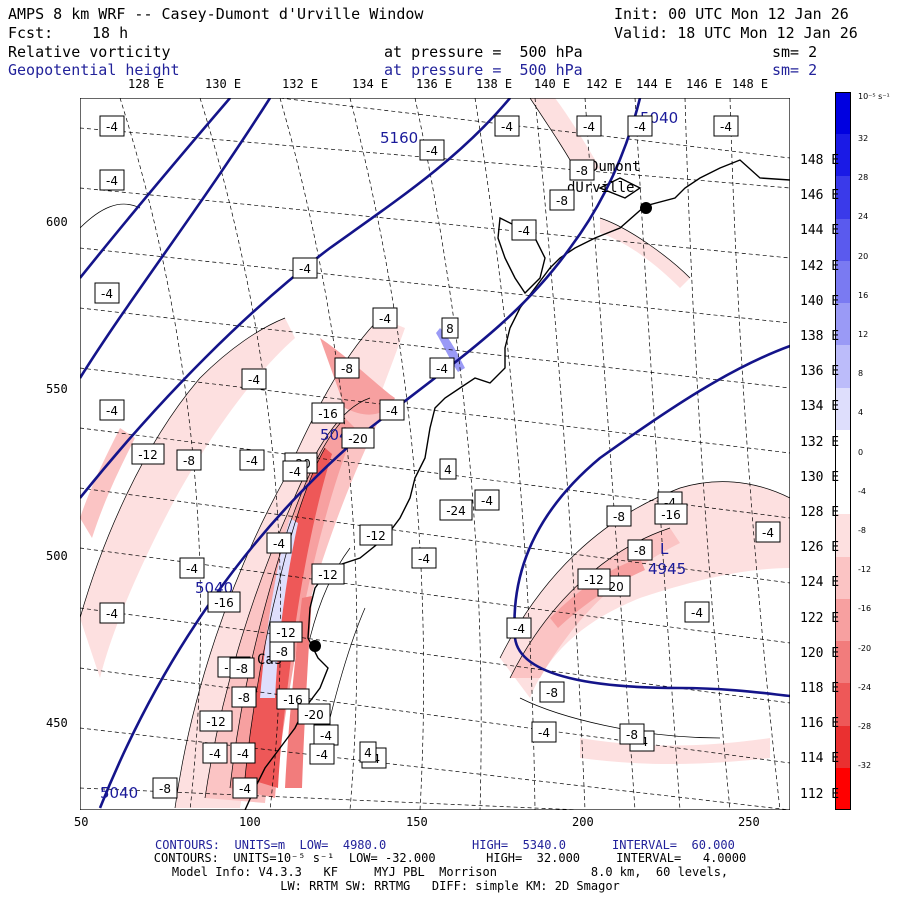  Describe the element at coordinates (250, 822) in the screenshot. I see `x-tick-label: 100` at that location.